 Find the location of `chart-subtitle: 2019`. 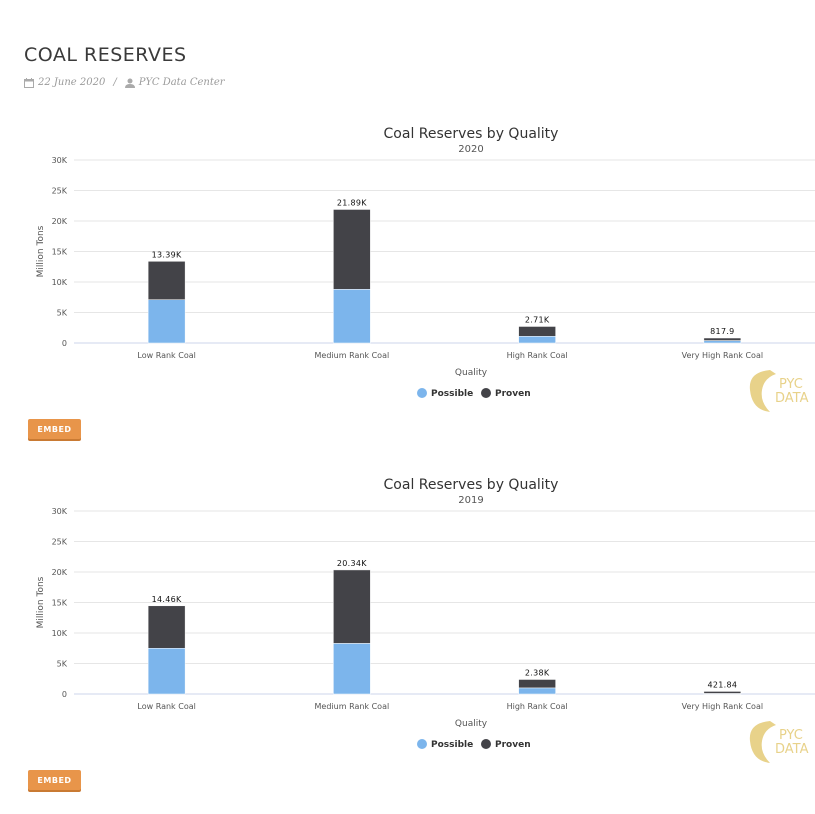

chart-subtitle: 2019 is located at coordinates (470, 500).